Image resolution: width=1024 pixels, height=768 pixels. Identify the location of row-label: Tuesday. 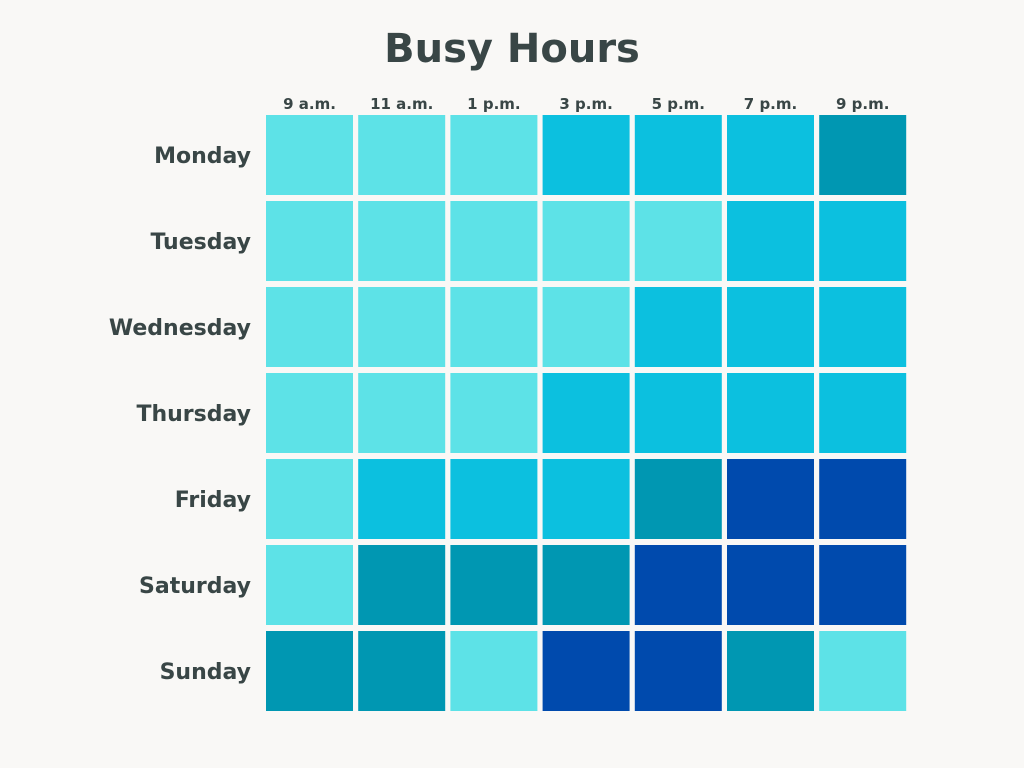
(200, 242).